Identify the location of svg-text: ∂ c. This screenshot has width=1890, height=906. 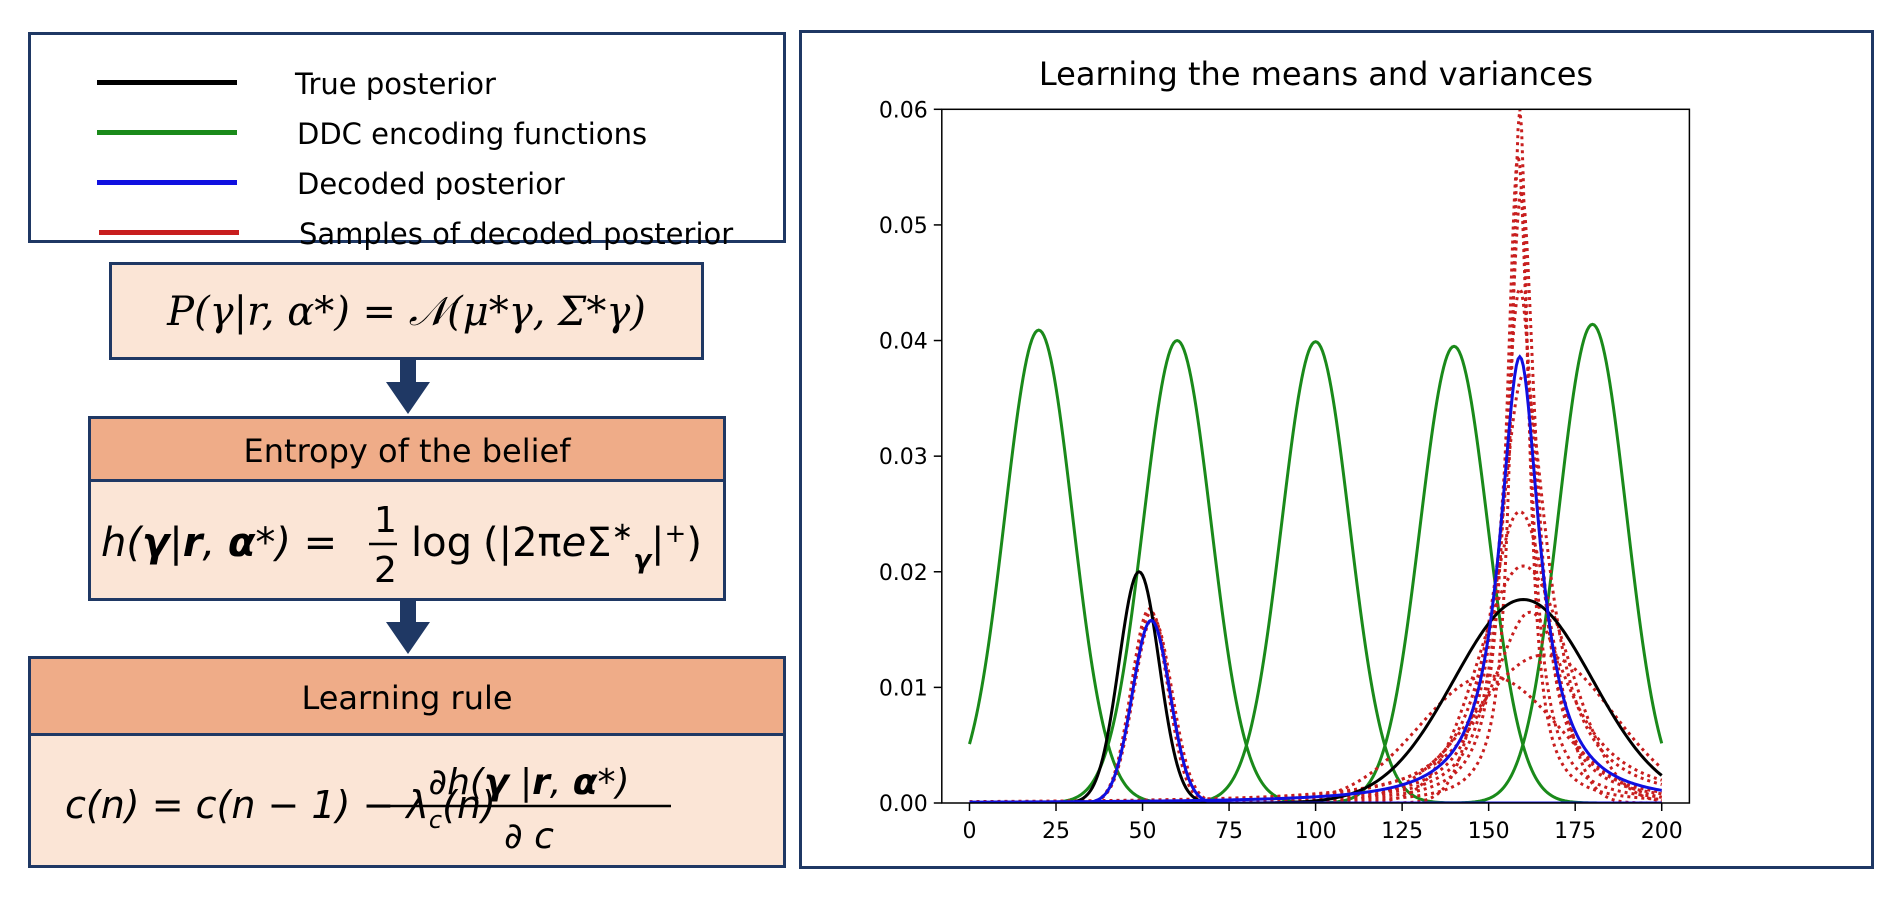
(529, 836).